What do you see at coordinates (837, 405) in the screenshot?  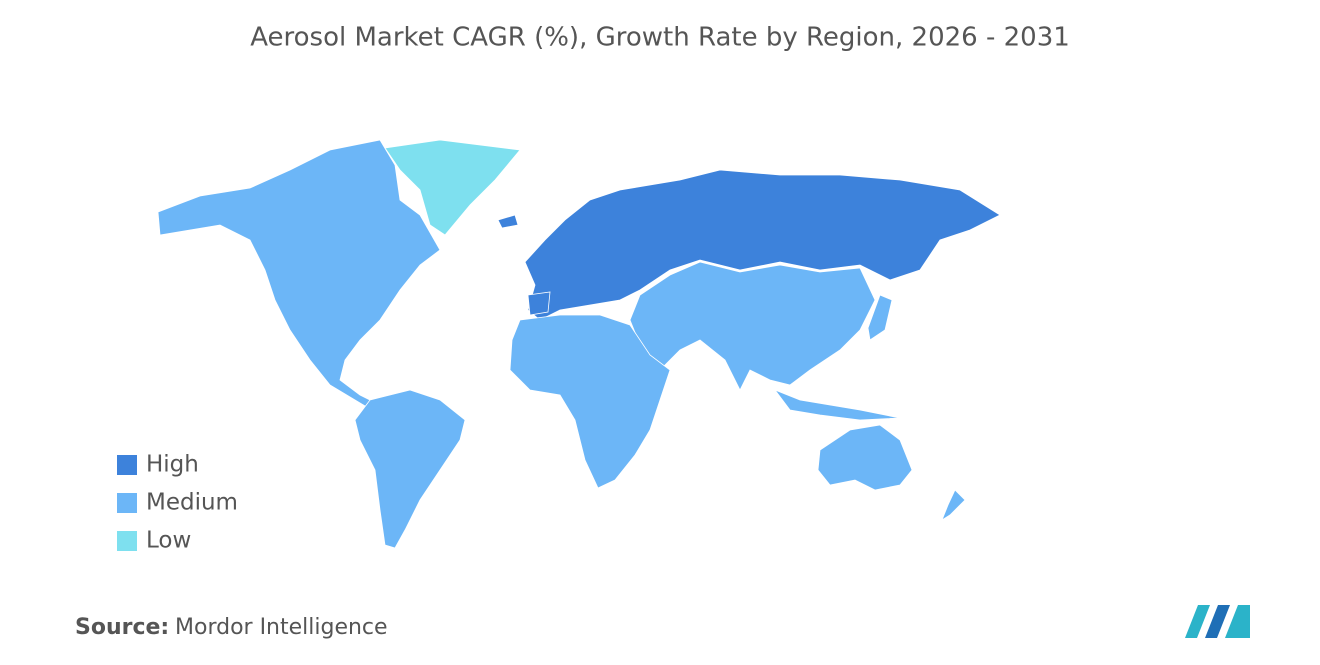 I see `region-indonesia` at bounding box center [837, 405].